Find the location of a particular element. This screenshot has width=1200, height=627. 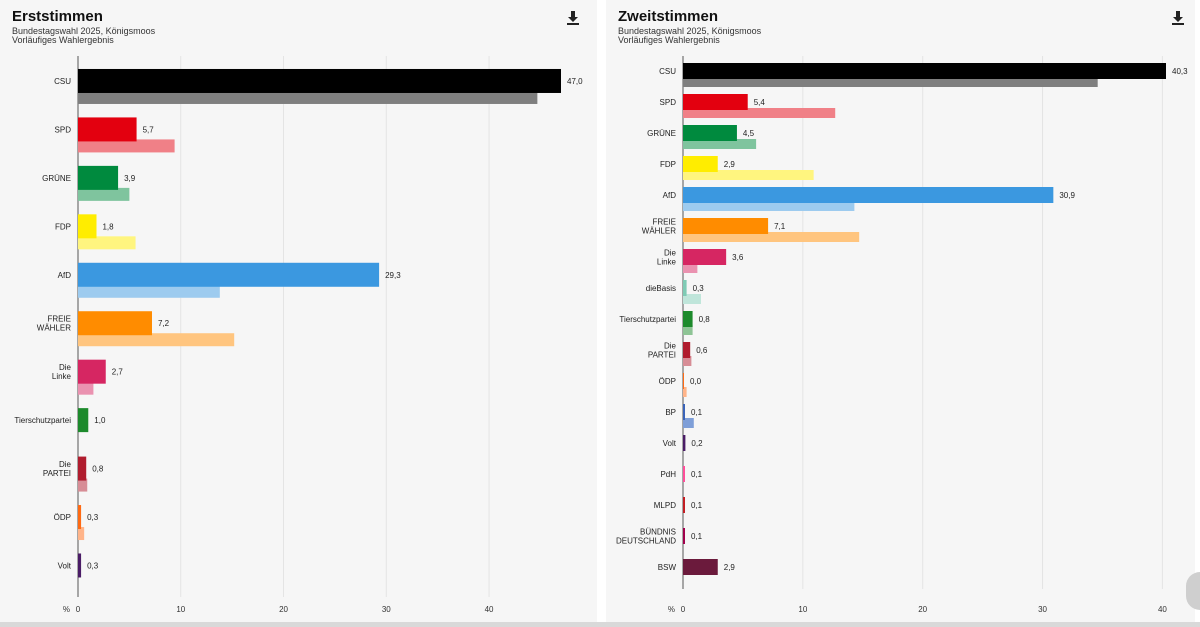

category-label: Die Linke is located at coordinates (667, 258).